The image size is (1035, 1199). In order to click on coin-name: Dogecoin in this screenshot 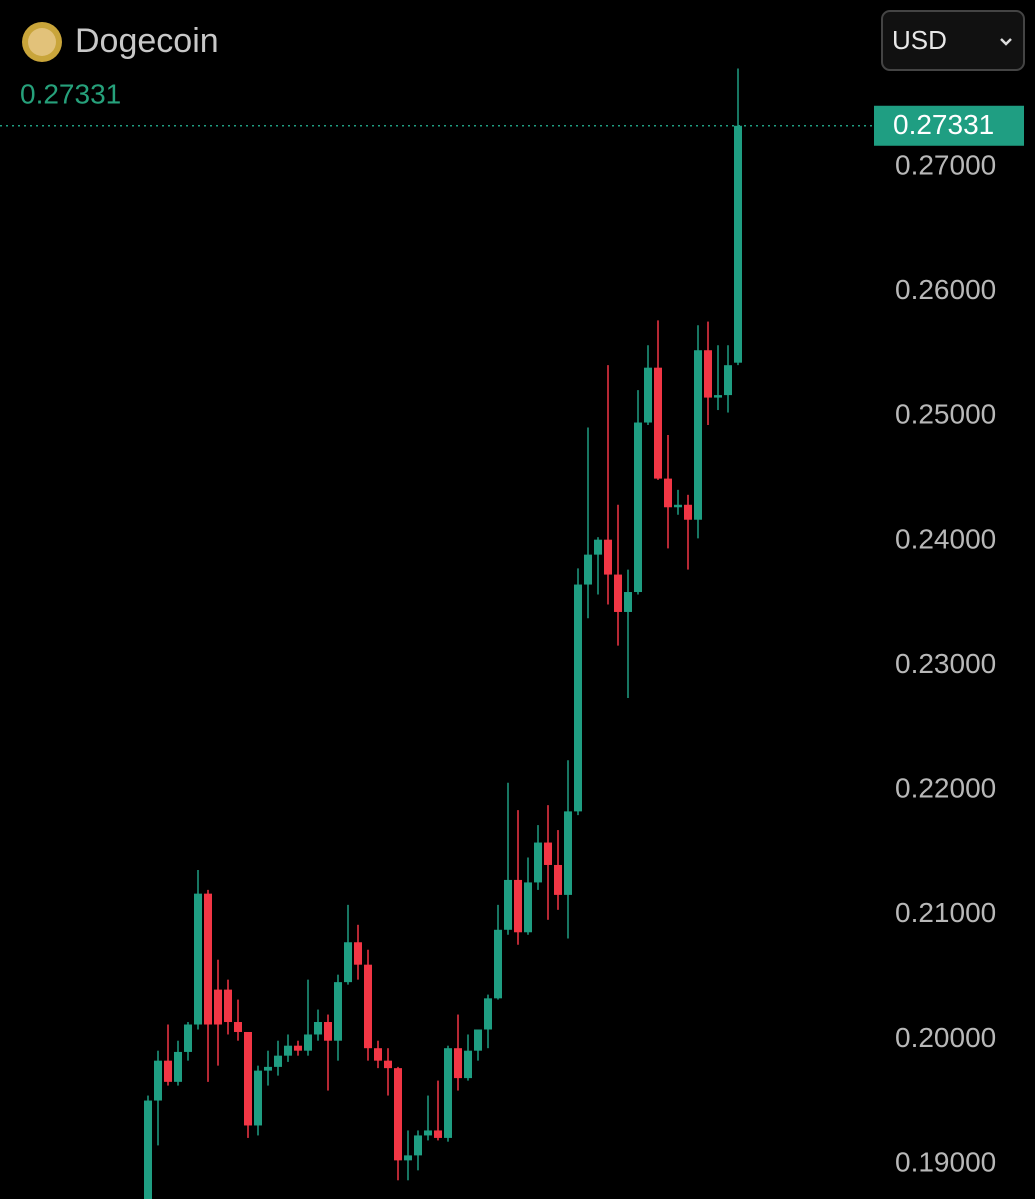, I will do `click(147, 41)`.